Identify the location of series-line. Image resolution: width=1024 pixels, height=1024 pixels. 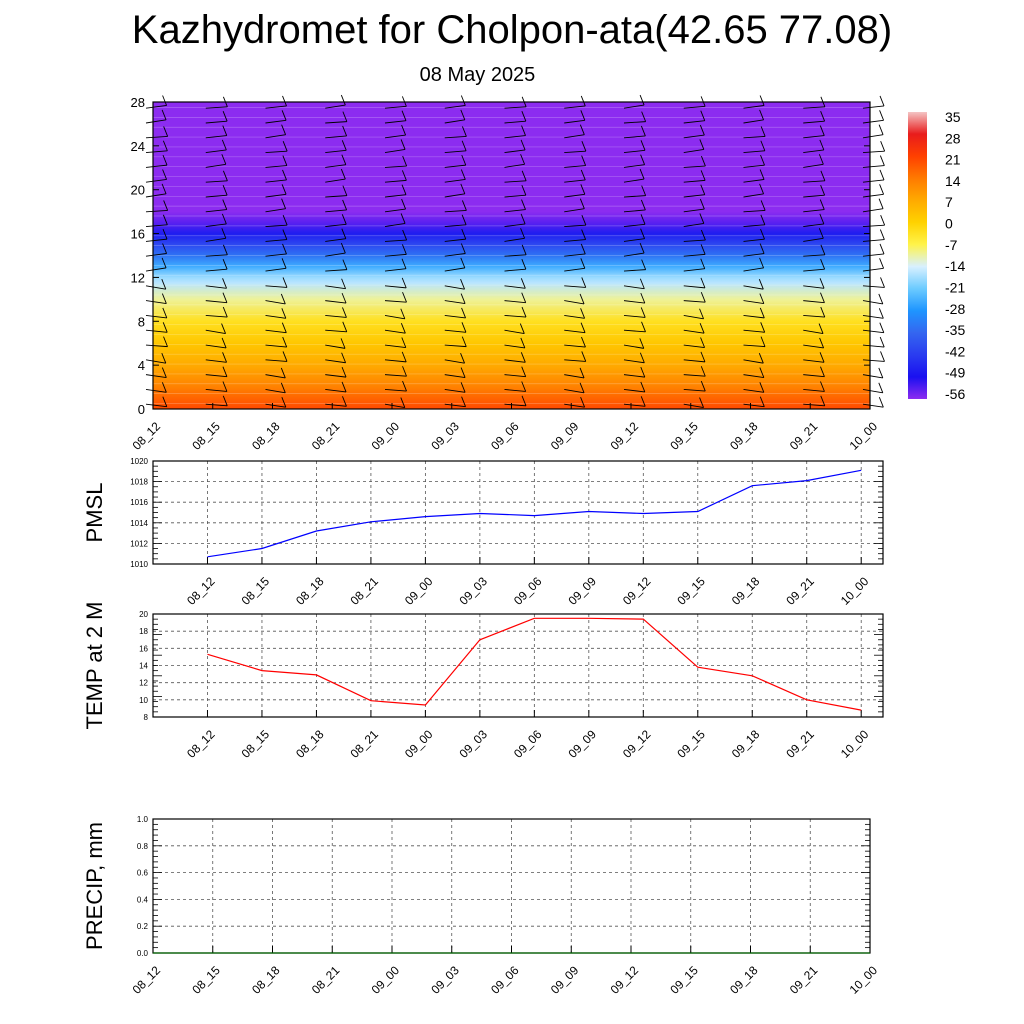
(534, 664).